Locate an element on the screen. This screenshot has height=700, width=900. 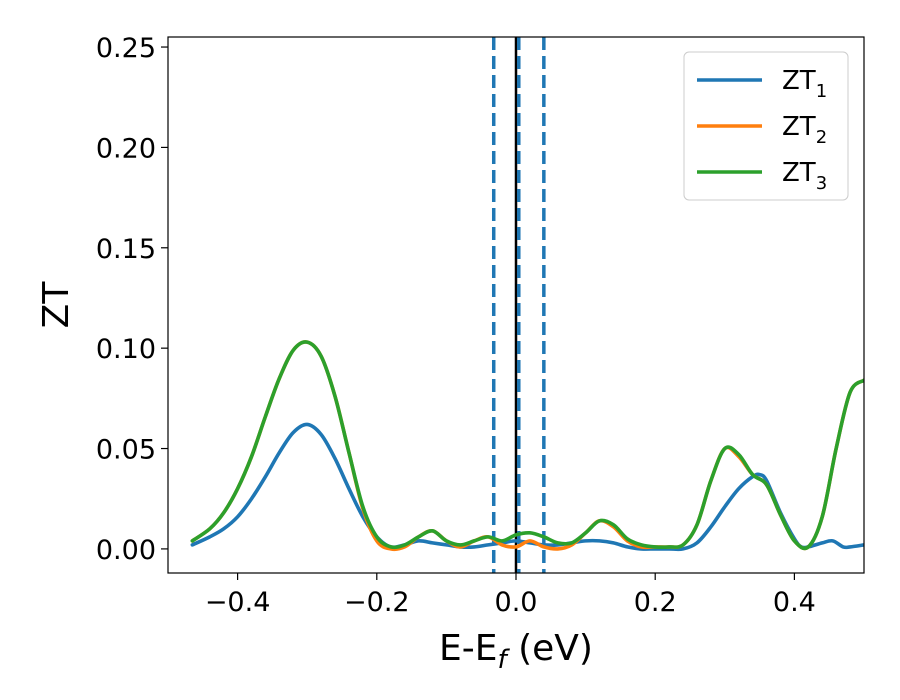
x-axis-ticks: −0.4 −0.2 0.0 0.2 0.4 is located at coordinates (510, 595).